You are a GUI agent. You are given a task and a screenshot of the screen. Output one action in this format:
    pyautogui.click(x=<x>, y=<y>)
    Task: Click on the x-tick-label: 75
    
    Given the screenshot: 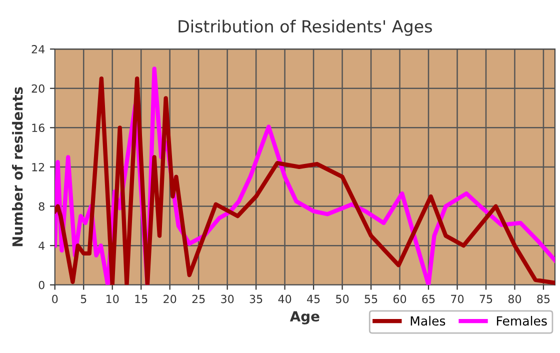 What is the action you would take?
    pyautogui.click(x=486, y=299)
    